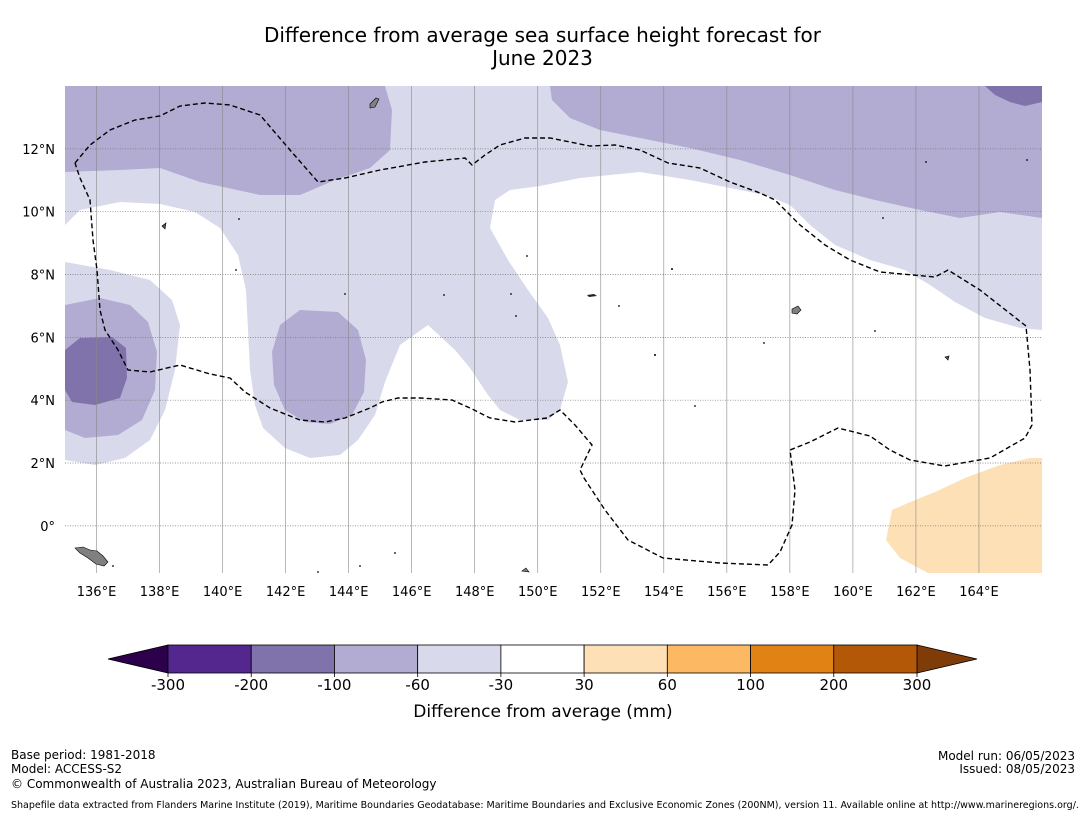 The height and width of the screenshot is (816, 1085). Describe the element at coordinates (501, 685) in the screenshot. I see `colorbar-tick-label: -30` at that location.